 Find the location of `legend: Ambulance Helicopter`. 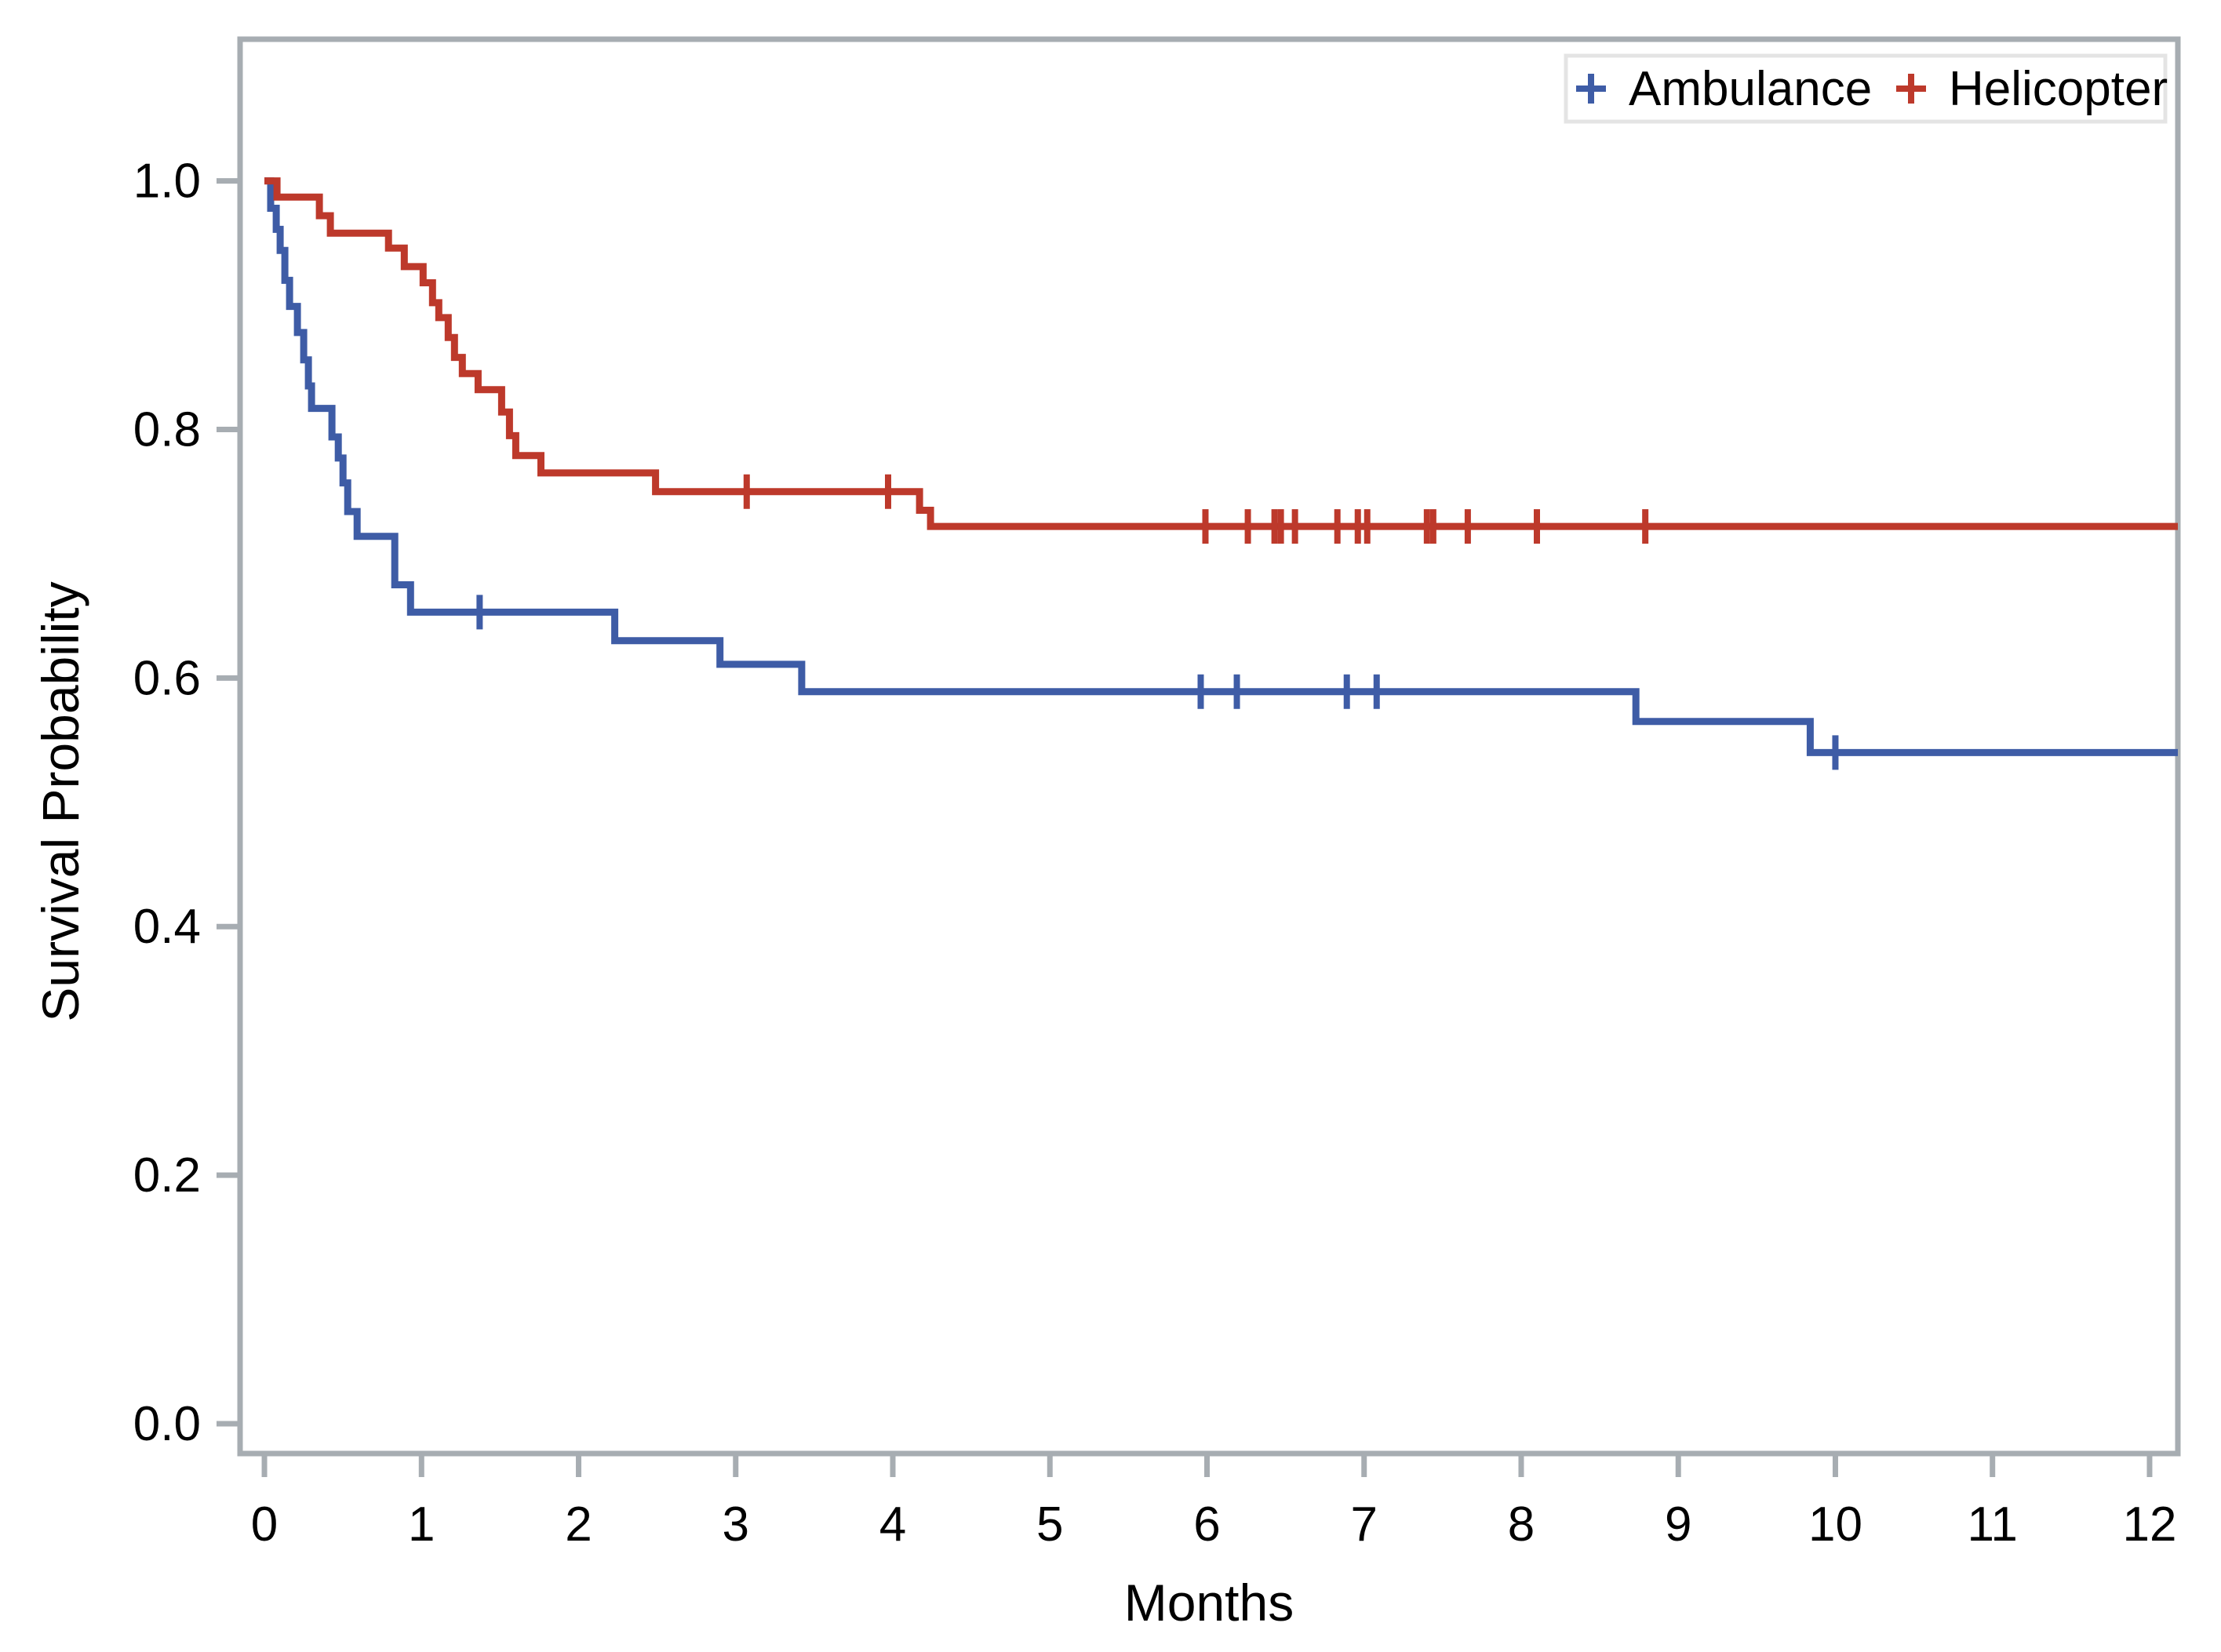

legend: Ambulance Helicopter is located at coordinates (1866, 89).